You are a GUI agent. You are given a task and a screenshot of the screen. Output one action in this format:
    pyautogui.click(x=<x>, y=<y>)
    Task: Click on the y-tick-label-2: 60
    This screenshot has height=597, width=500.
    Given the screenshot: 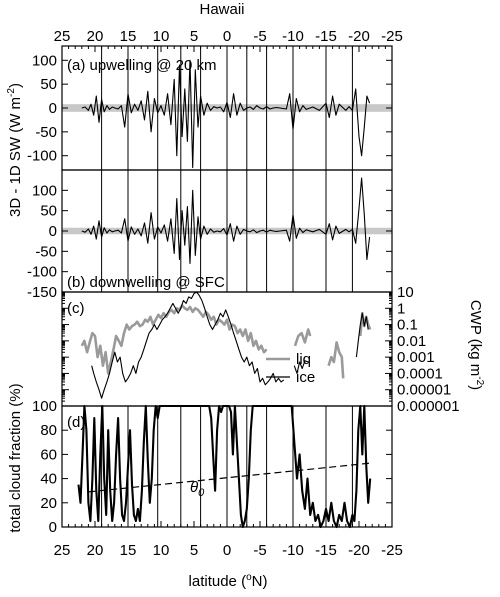 What is the action you would take?
    pyautogui.click(x=48, y=454)
    